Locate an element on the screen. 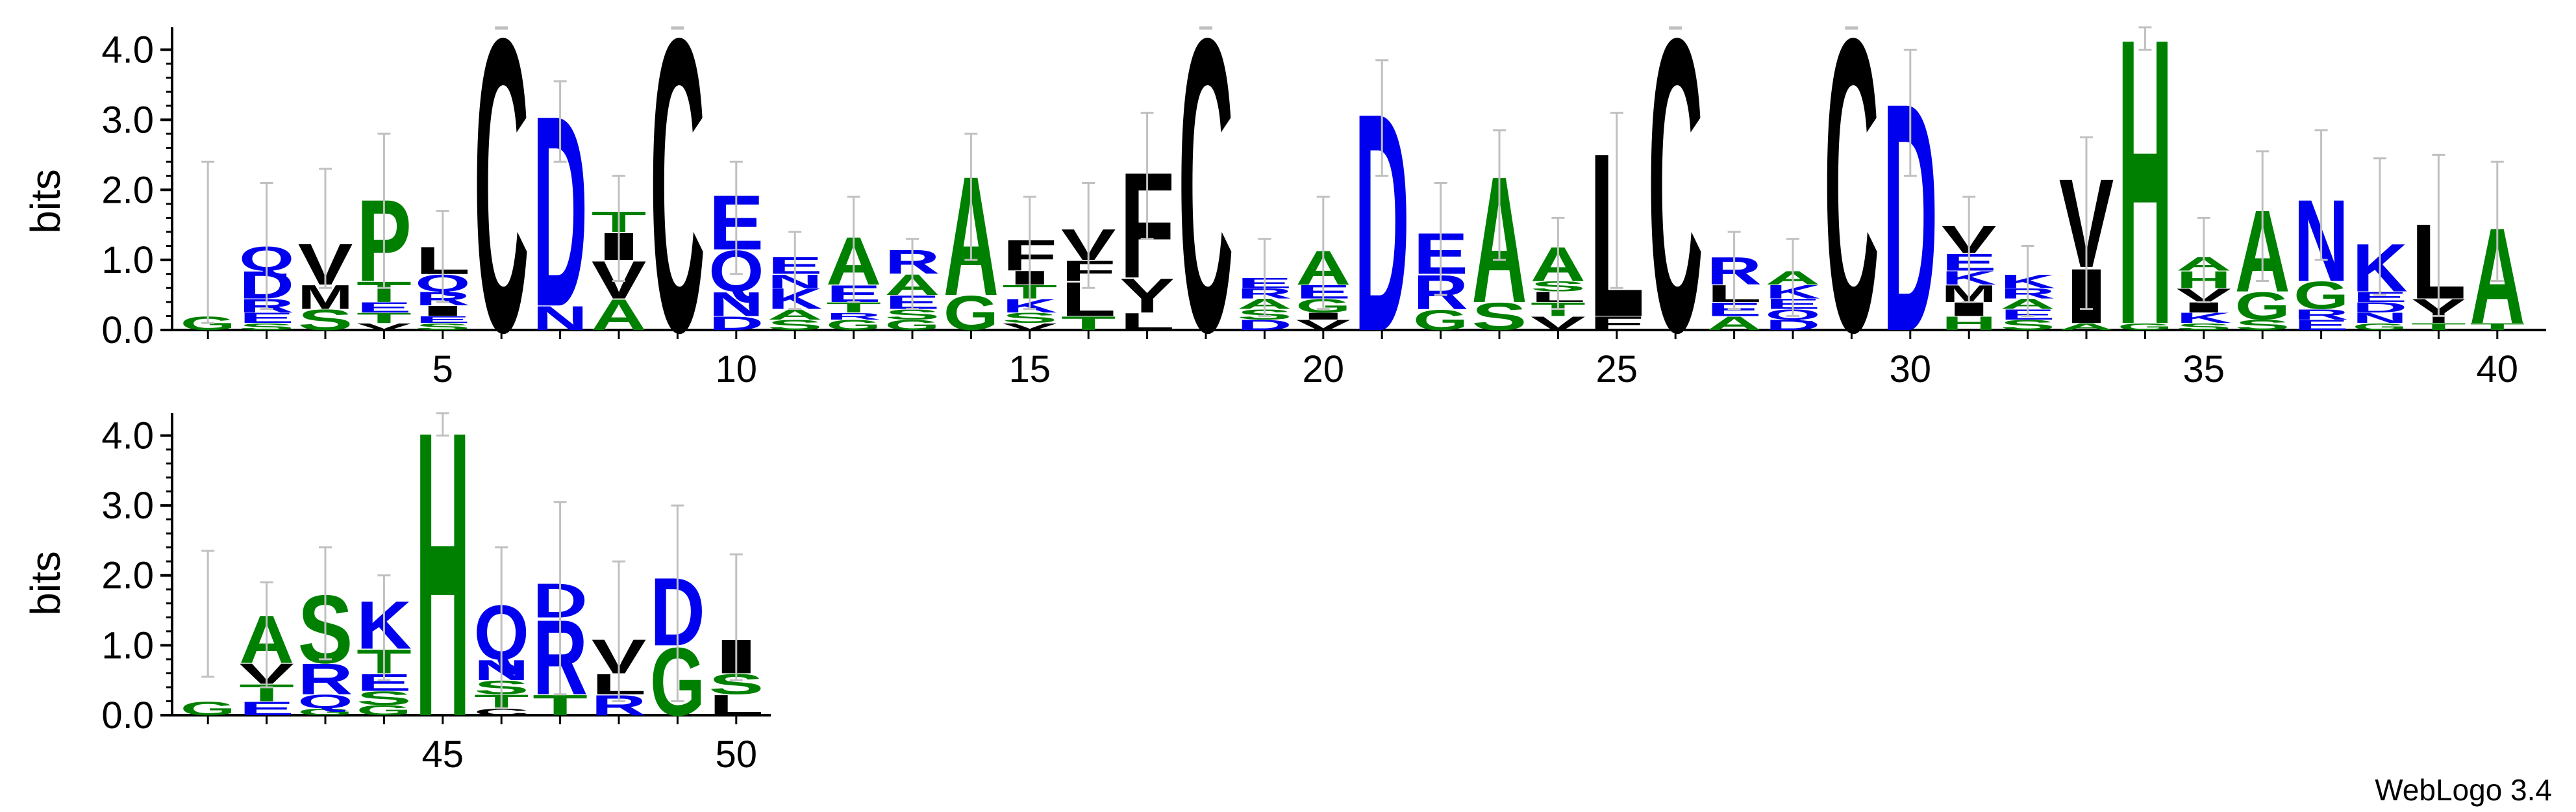 The image size is (2576, 812). x-tick-label: 5 is located at coordinates (442, 369).